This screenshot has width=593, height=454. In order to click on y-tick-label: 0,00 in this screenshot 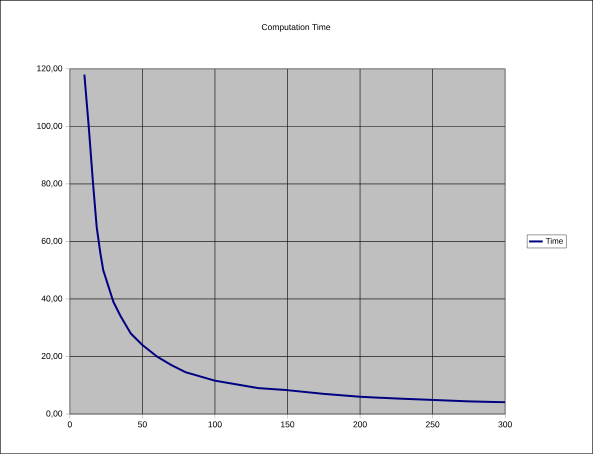, I will do `click(54, 414)`.